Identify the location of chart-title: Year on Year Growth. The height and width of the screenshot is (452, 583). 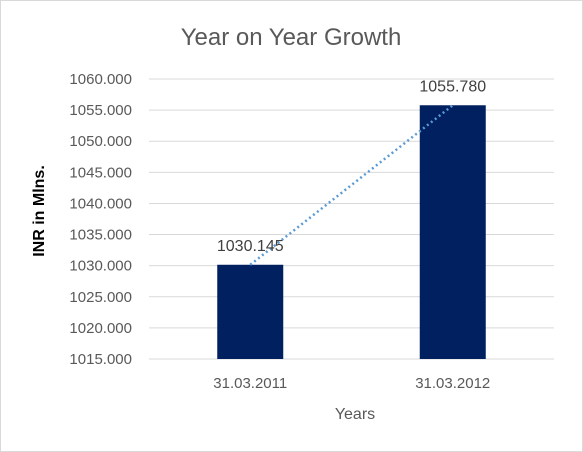
(291, 37).